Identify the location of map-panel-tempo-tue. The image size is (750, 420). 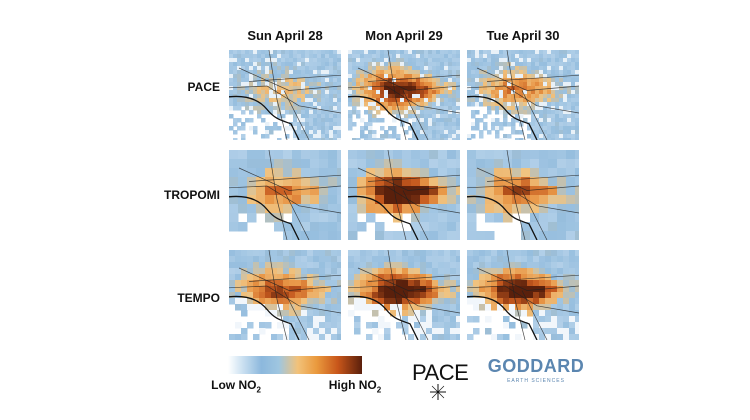
(523, 295).